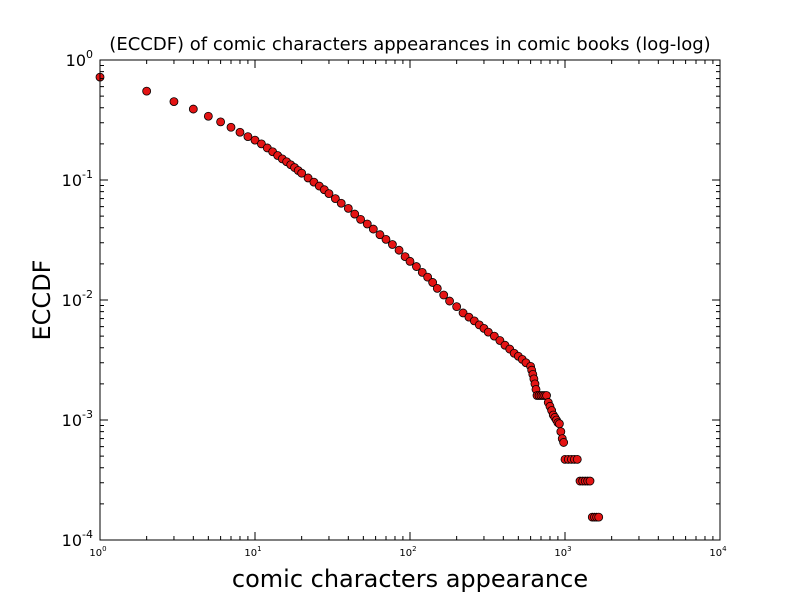 This screenshot has width=800, height=600. What do you see at coordinates (410, 579) in the screenshot?
I see `x-axis-label: comic characters appearance` at bounding box center [410, 579].